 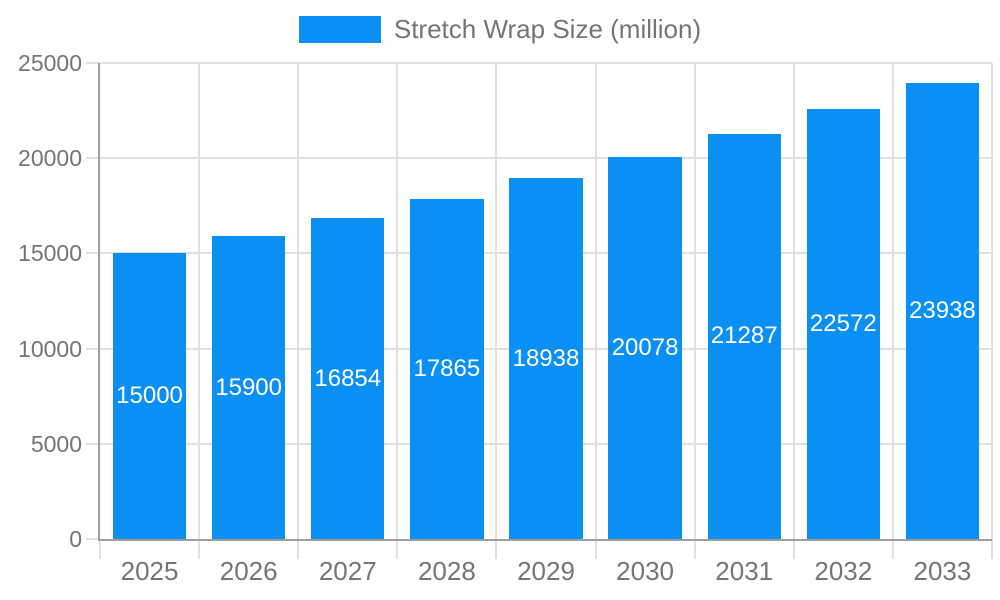 I want to click on bar-value-label: 15000, so click(x=149, y=396).